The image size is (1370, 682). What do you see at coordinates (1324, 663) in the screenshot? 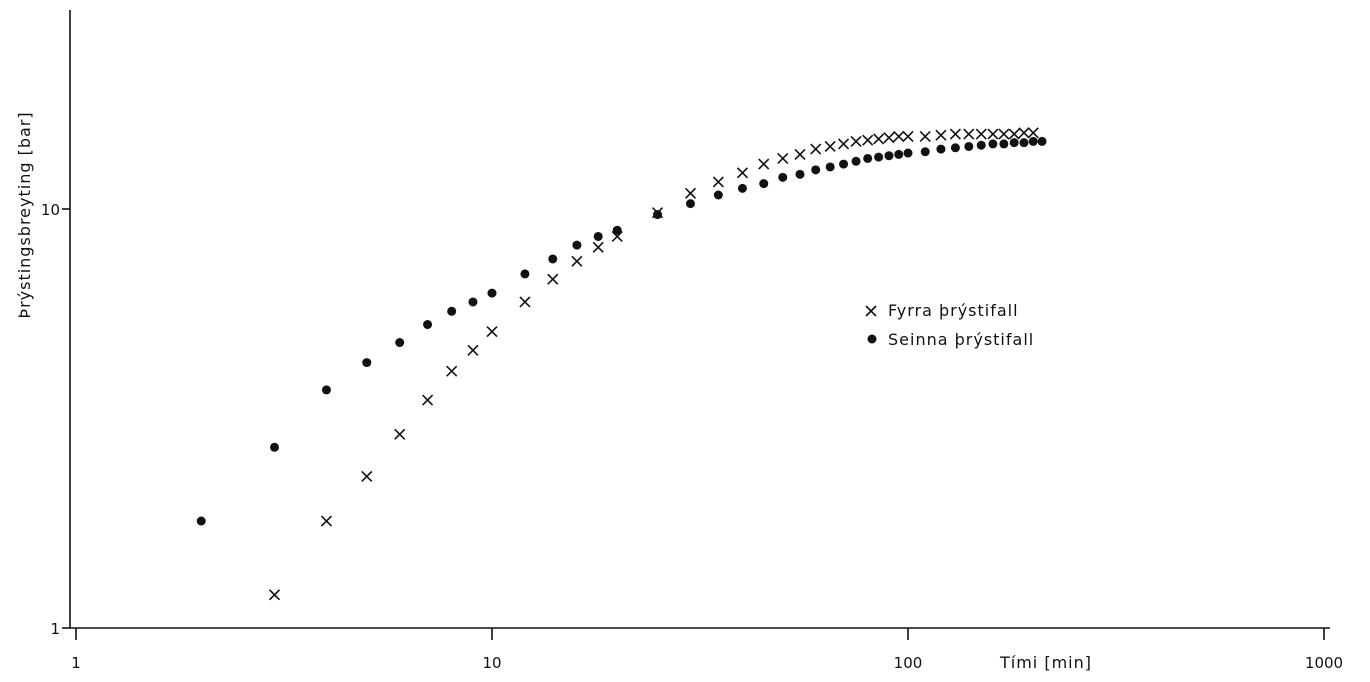
I see `x-tick-label: 1000` at bounding box center [1324, 663].